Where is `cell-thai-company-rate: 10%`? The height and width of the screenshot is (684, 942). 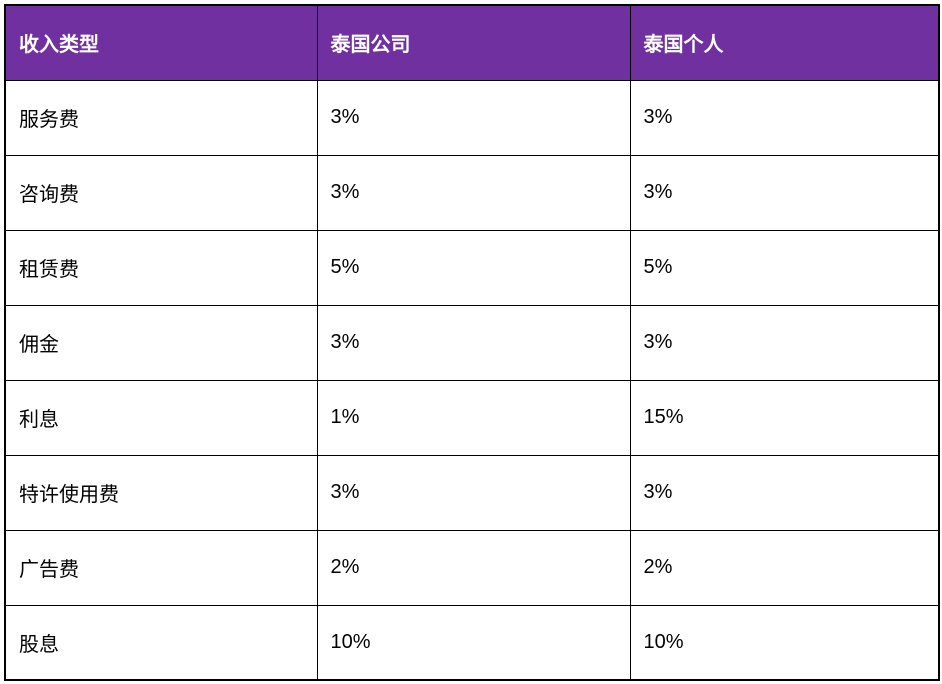 cell-thai-company-rate: 10% is located at coordinates (473, 642).